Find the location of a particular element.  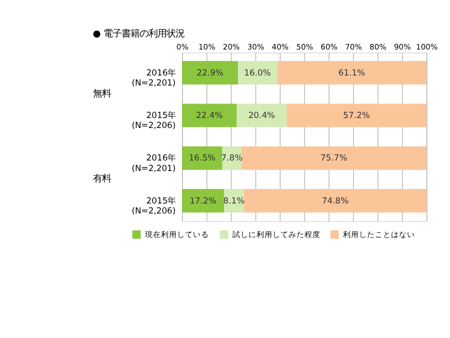

x-tick-label: 40% is located at coordinates (280, 47).